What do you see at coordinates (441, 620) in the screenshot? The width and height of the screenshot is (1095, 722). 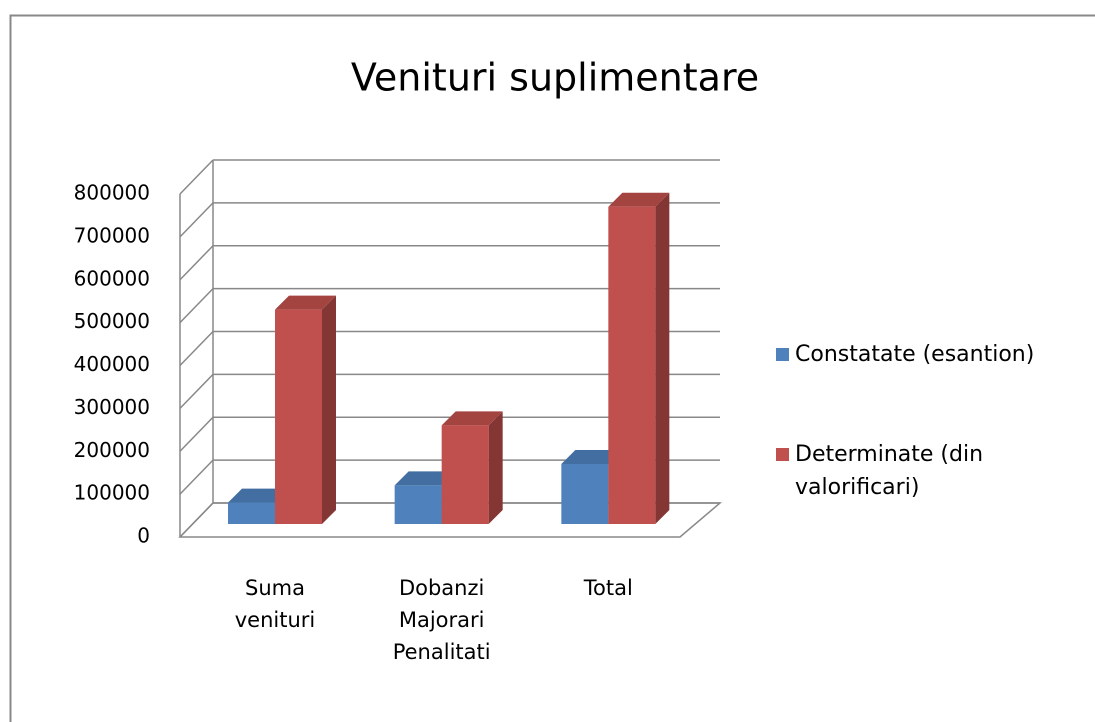 I see `x-tick-label: Dobanzi Majorari Penalitati` at bounding box center [441, 620].